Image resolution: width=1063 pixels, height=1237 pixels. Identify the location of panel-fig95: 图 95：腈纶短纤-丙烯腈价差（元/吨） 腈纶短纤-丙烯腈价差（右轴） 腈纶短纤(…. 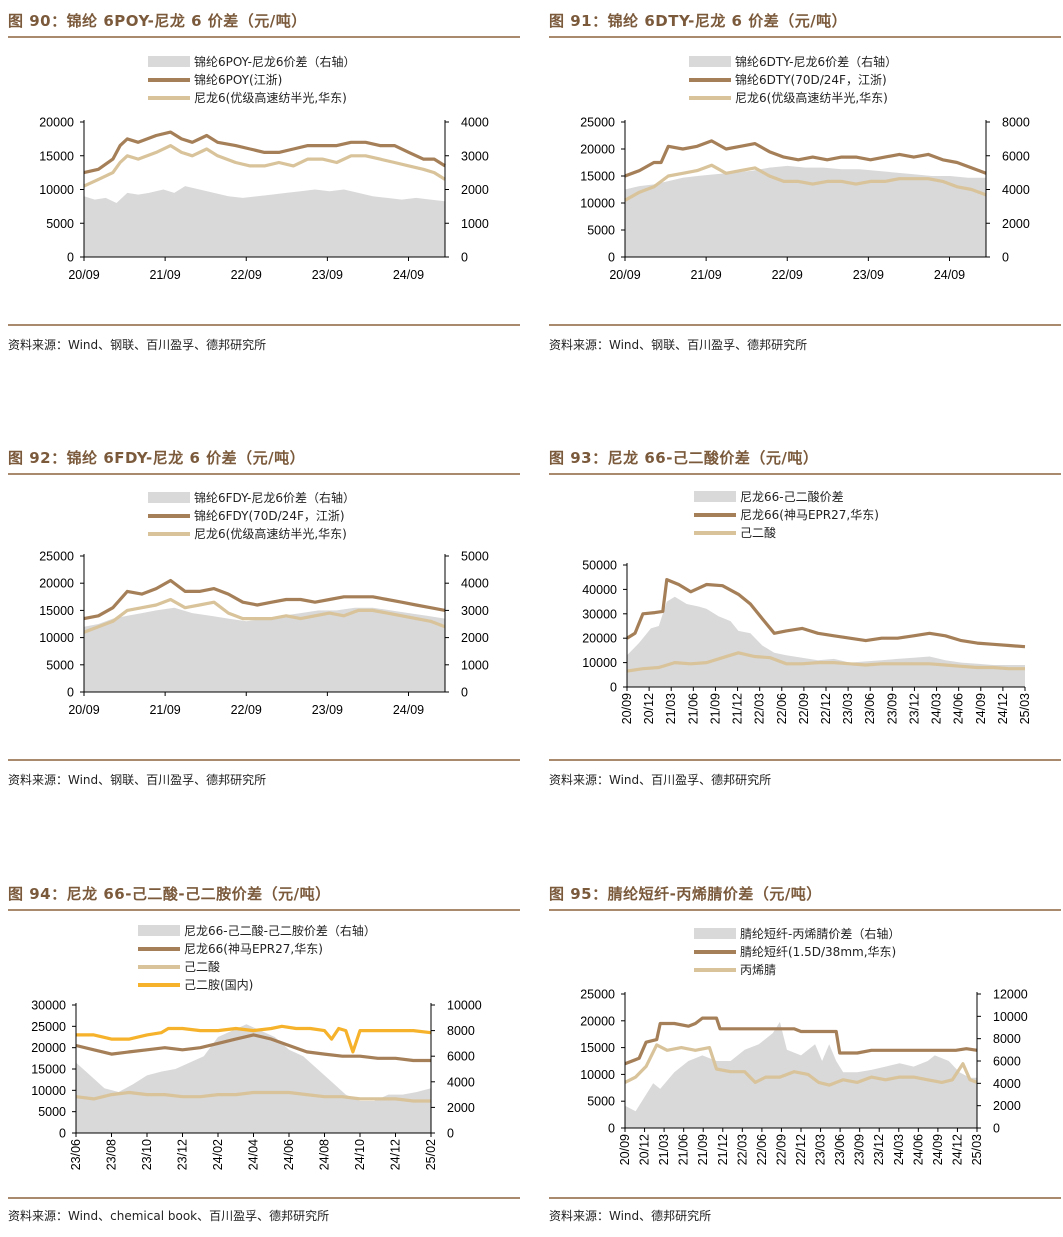
(805, 1053).